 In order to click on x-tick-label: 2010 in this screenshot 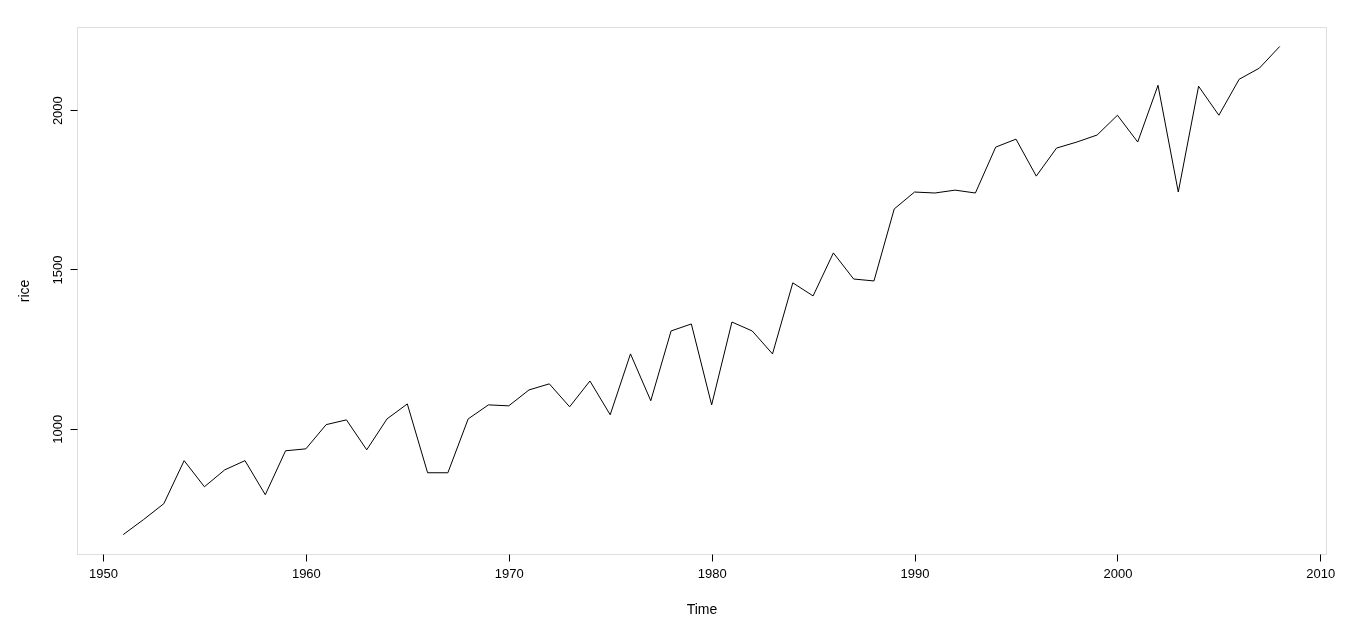, I will do `click(1321, 573)`.